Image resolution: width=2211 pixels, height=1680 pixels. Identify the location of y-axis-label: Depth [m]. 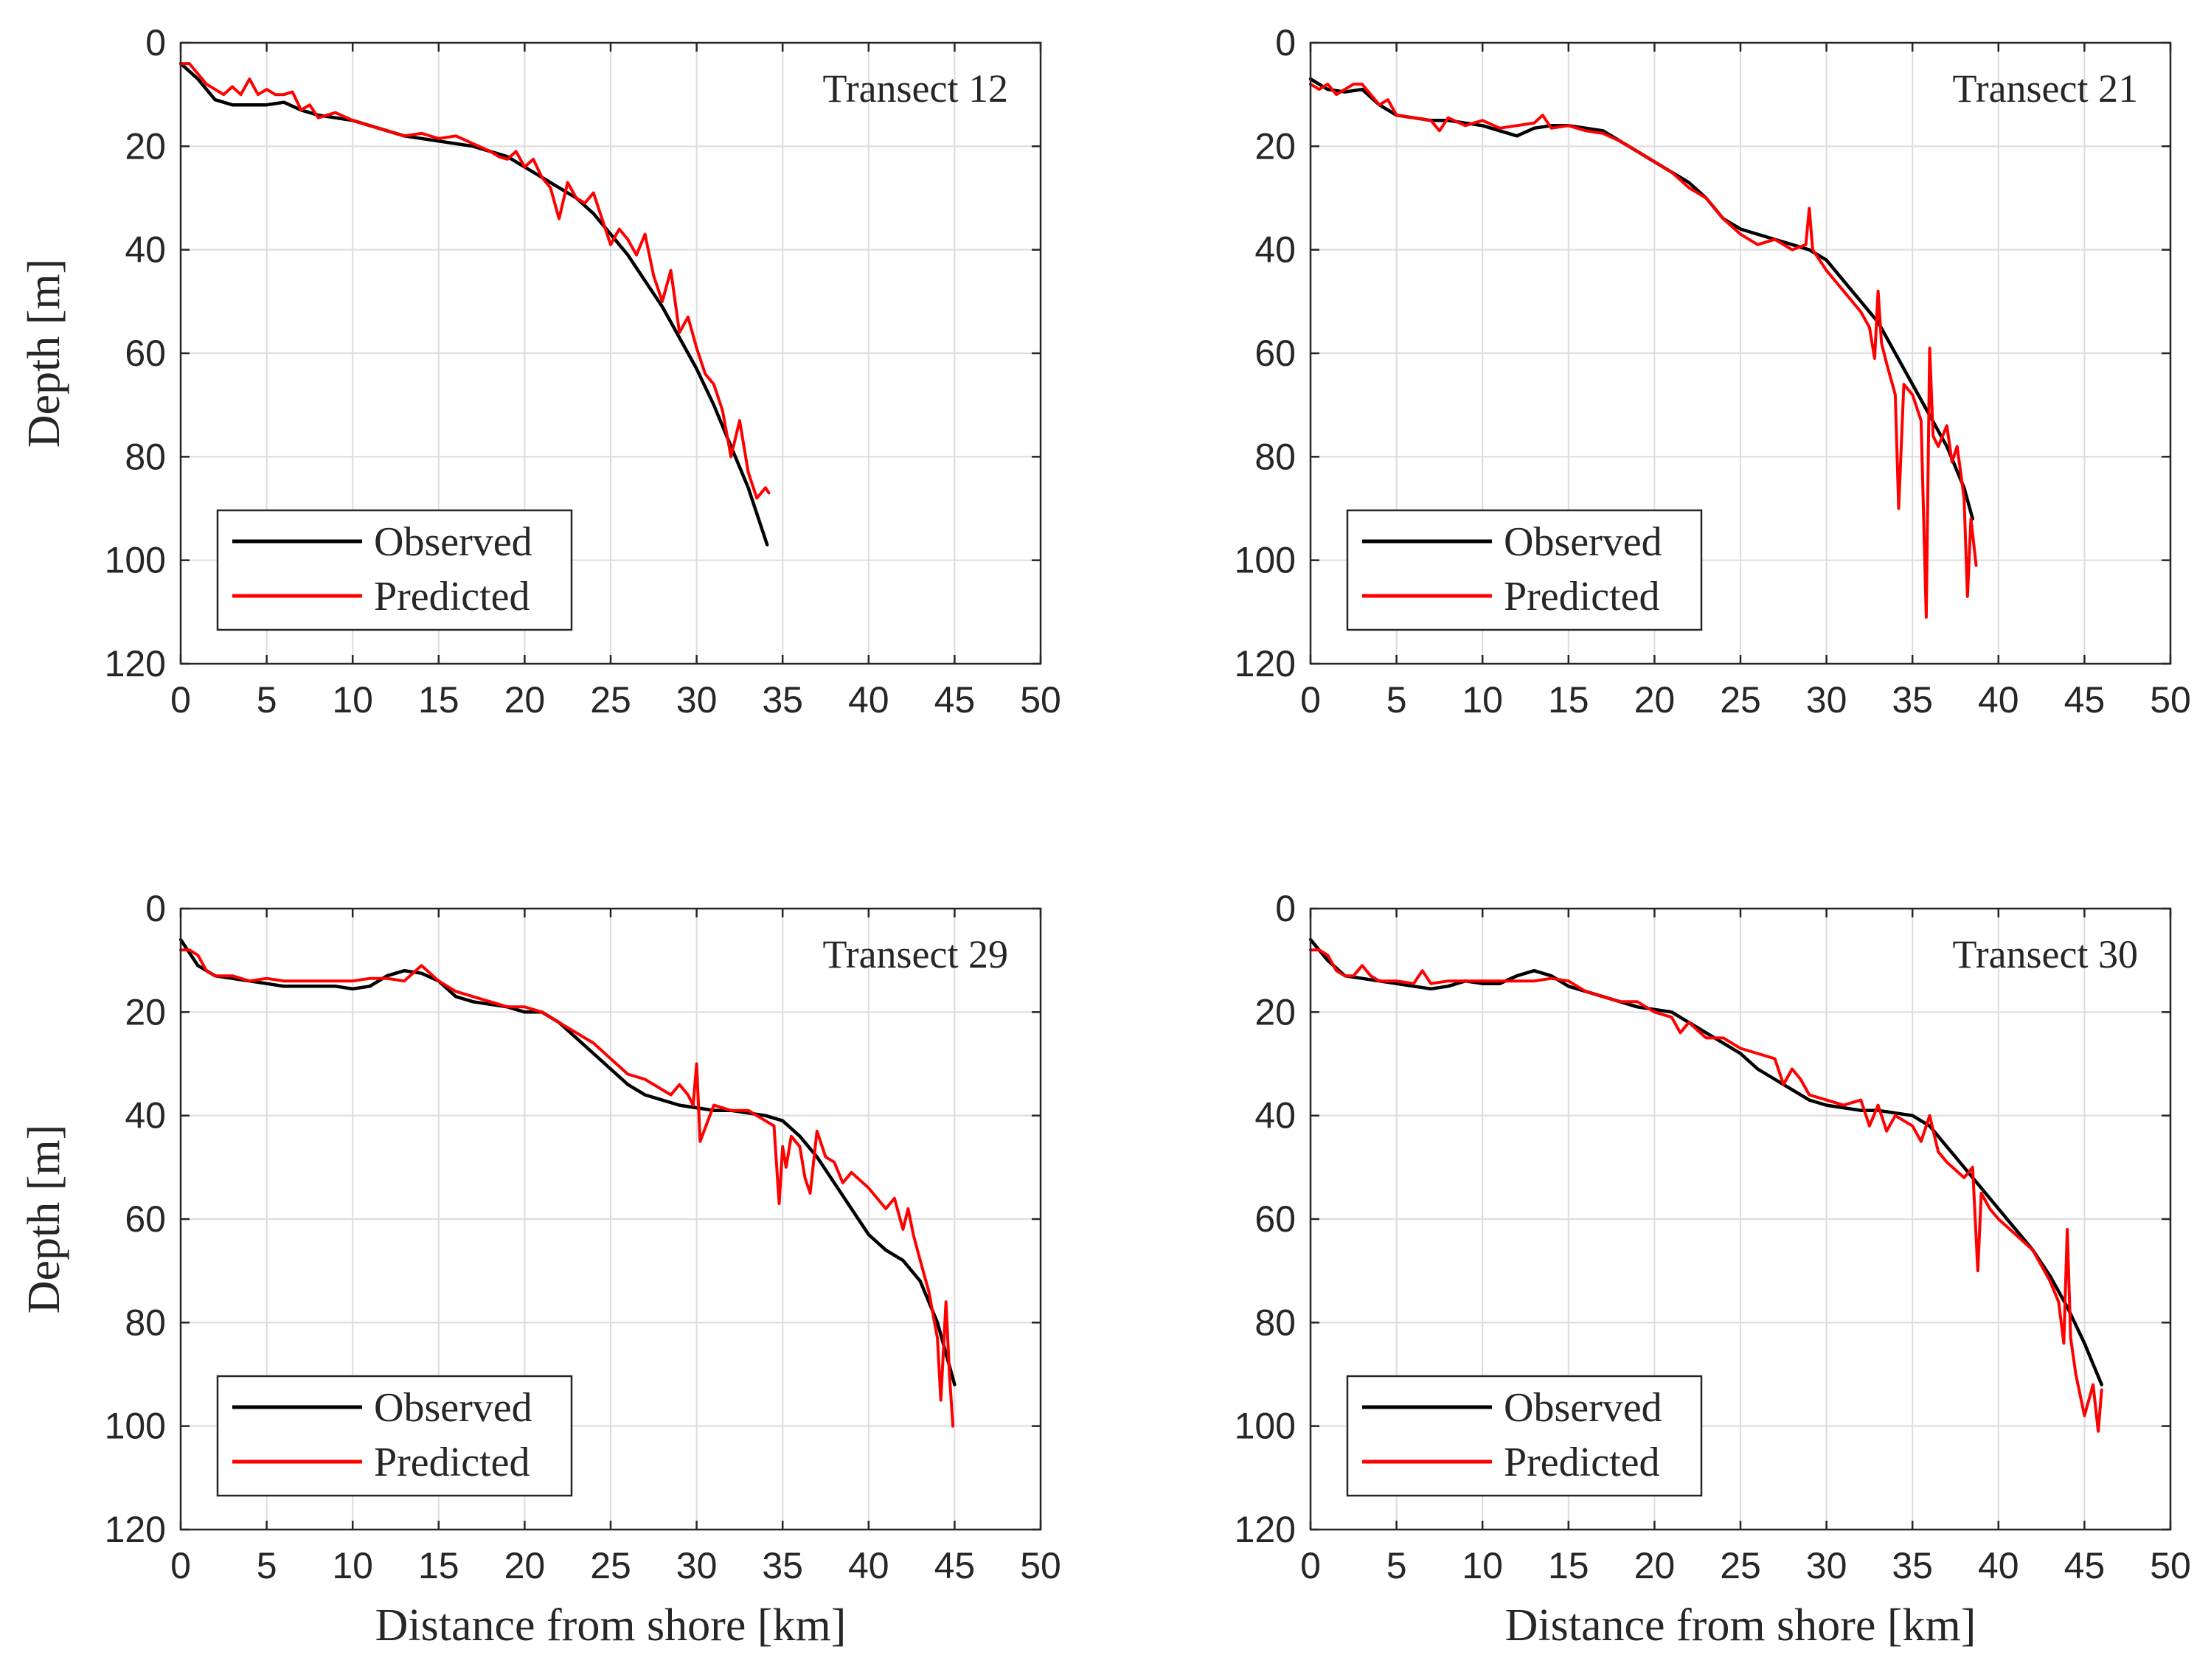
(44, 1220).